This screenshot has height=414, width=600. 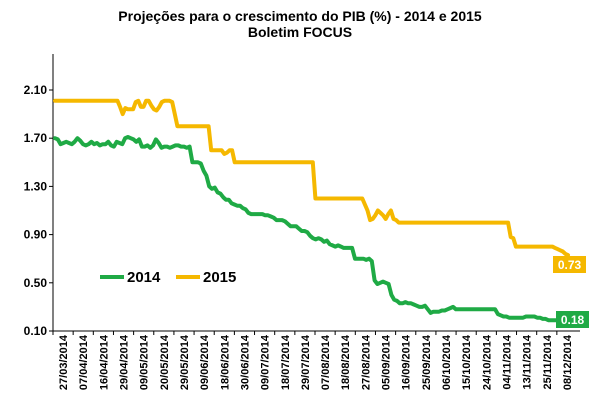 What do you see at coordinates (185, 362) in the screenshot?
I see `x-tick-label: 29/05/2014` at bounding box center [185, 362].